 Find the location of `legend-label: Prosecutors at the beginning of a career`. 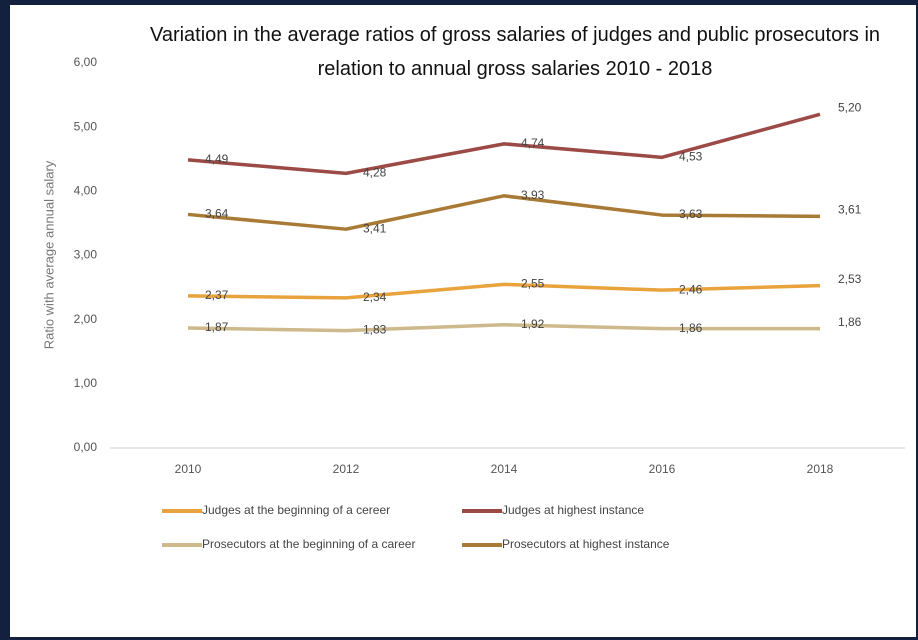

legend-label: Prosecutors at the beginning of a career is located at coordinates (308, 544).